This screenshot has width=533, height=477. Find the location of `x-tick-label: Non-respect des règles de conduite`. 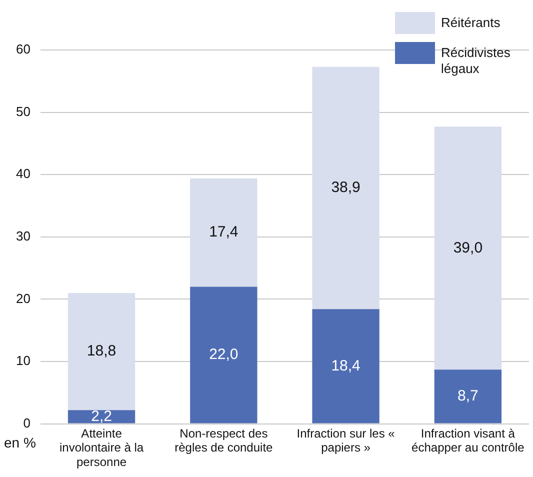

x-tick-label: Non-respect des règles de conduite is located at coordinates (224, 440).